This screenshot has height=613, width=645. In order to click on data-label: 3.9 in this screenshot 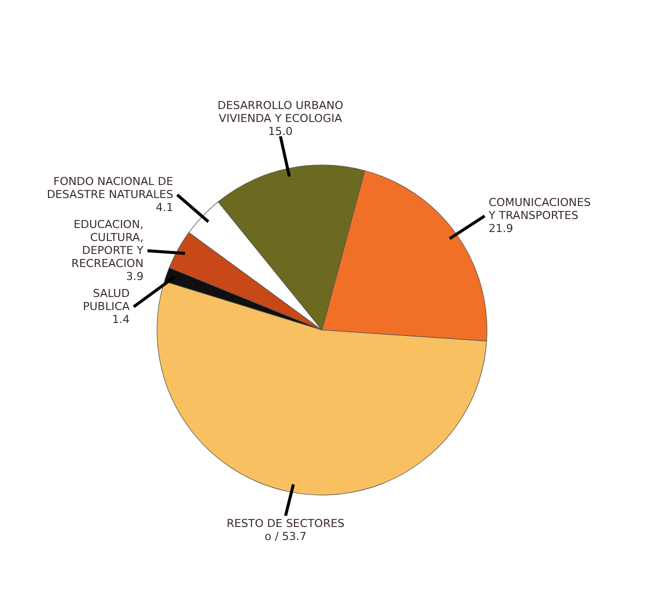, I will do `click(135, 276)`.